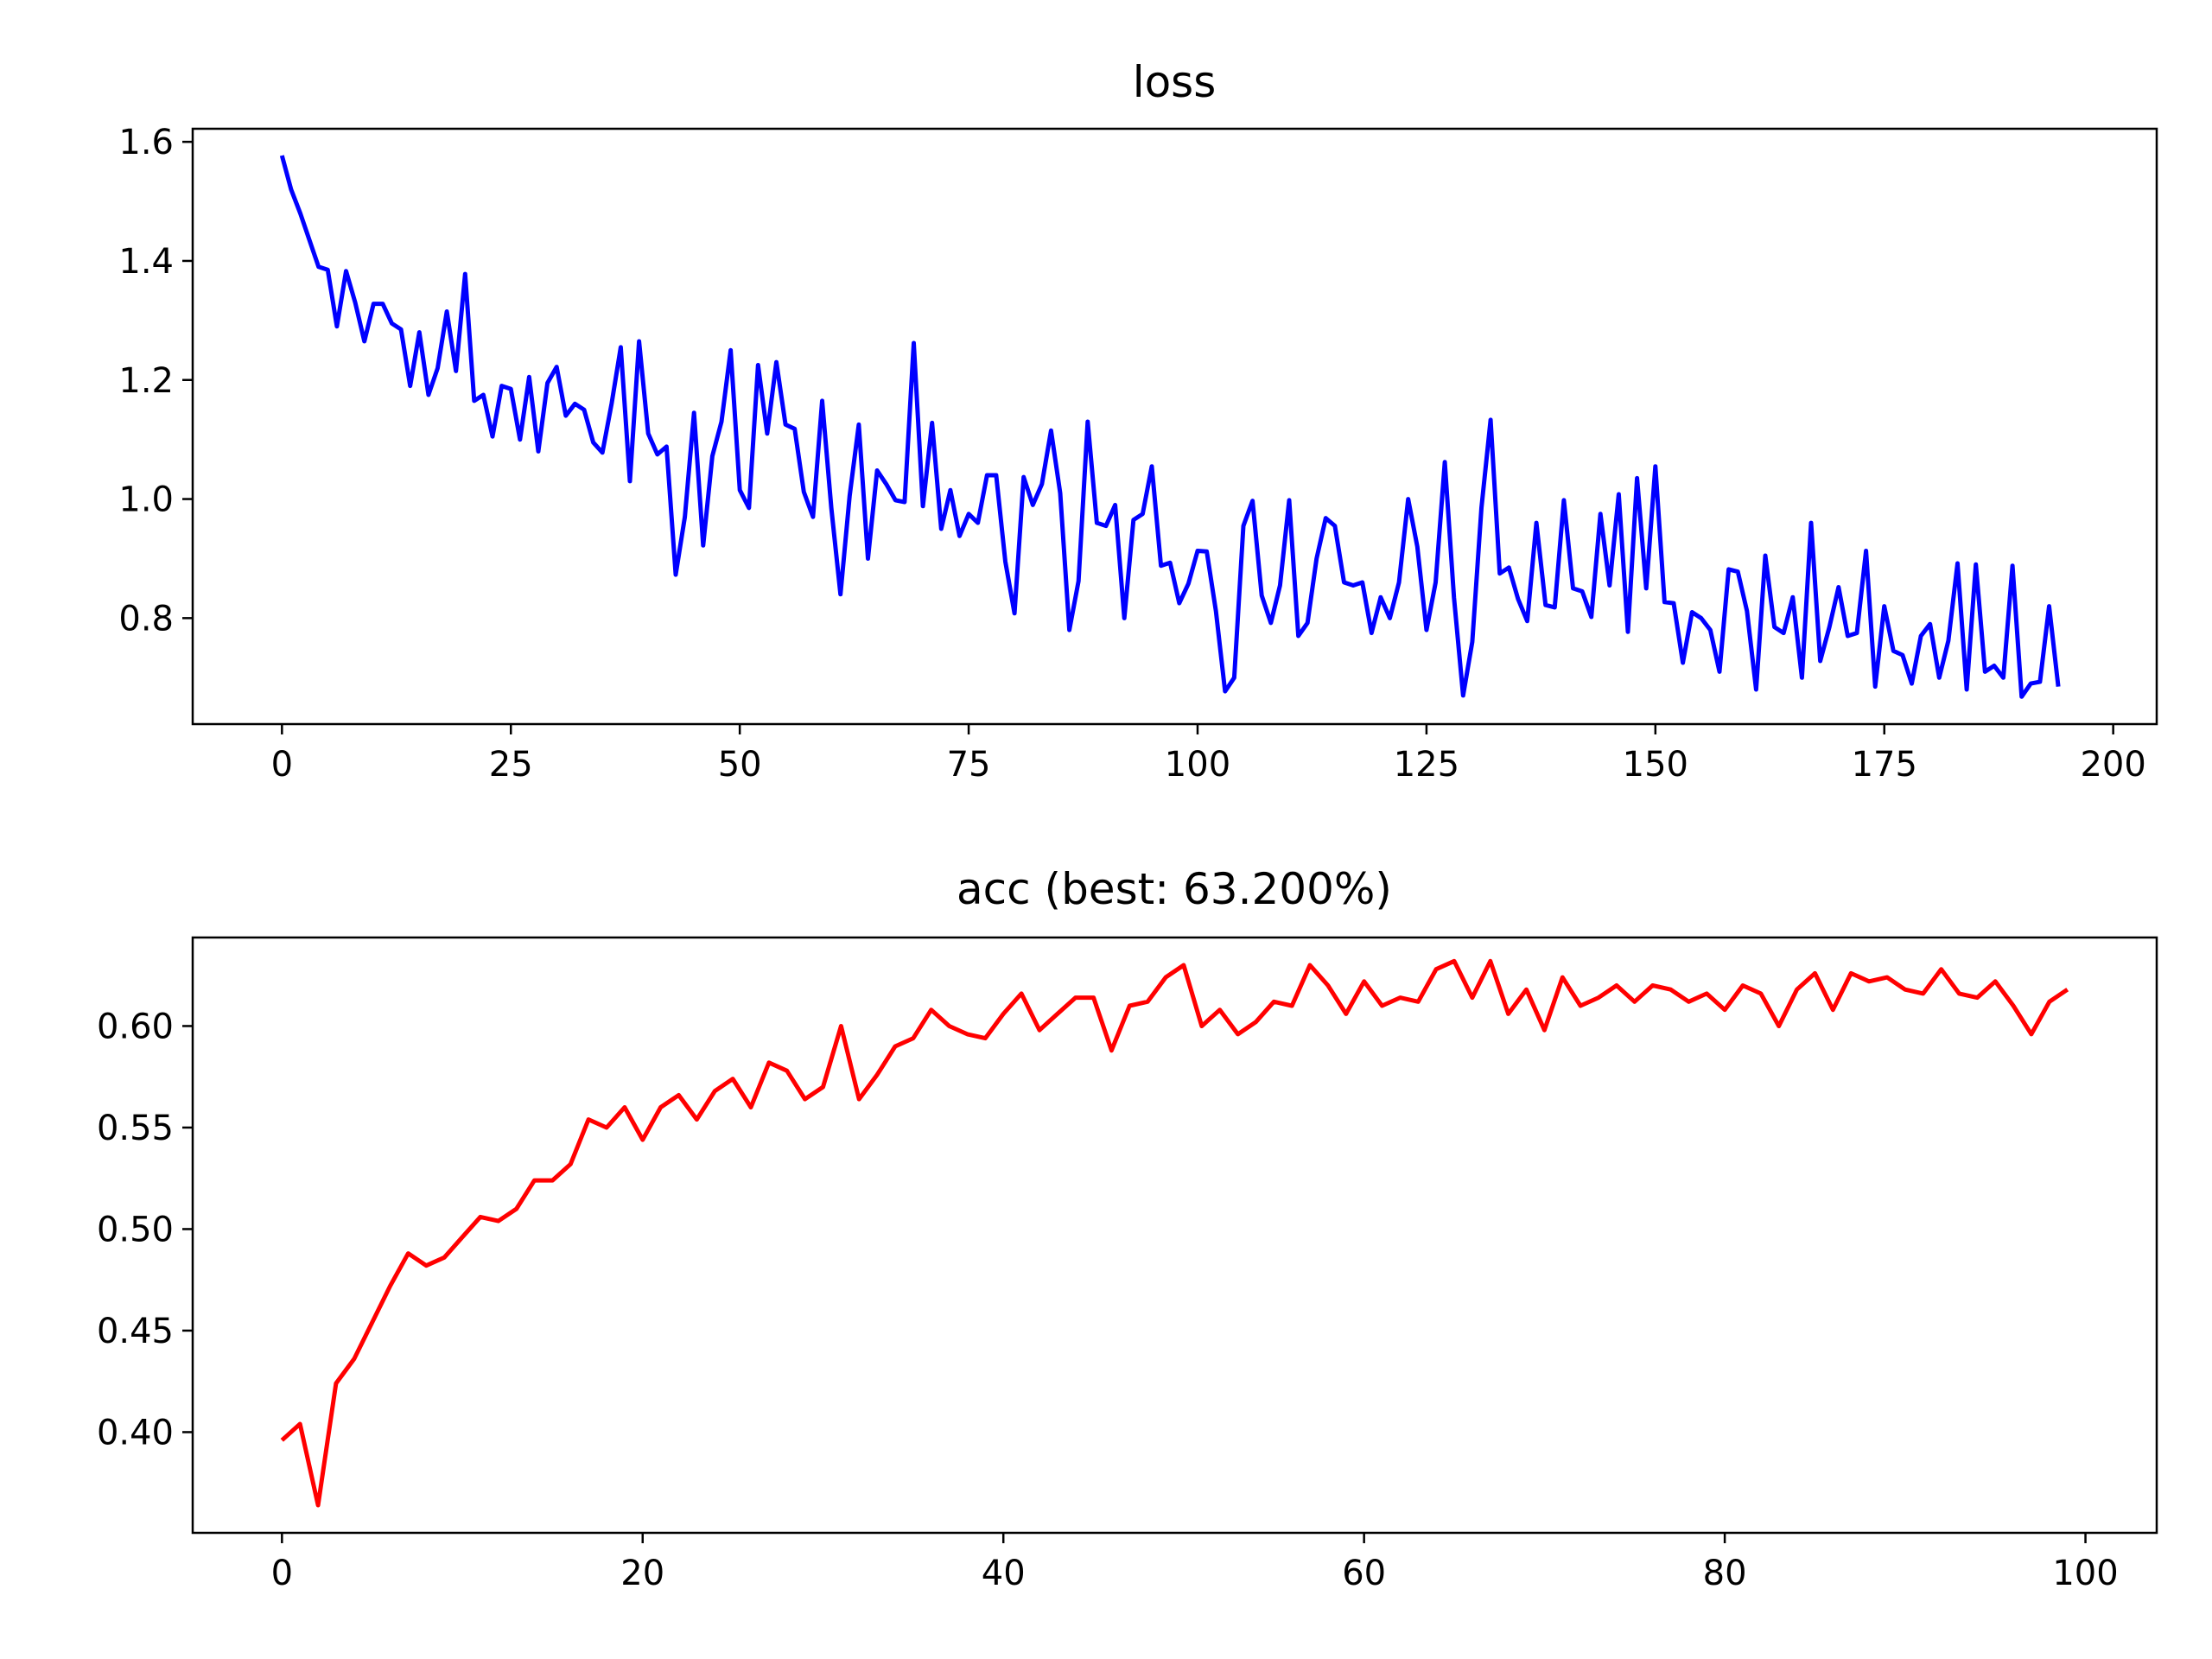 The height and width of the screenshot is (1659, 2212). I want to click on y-tick-label: 1.4, so click(146, 262).